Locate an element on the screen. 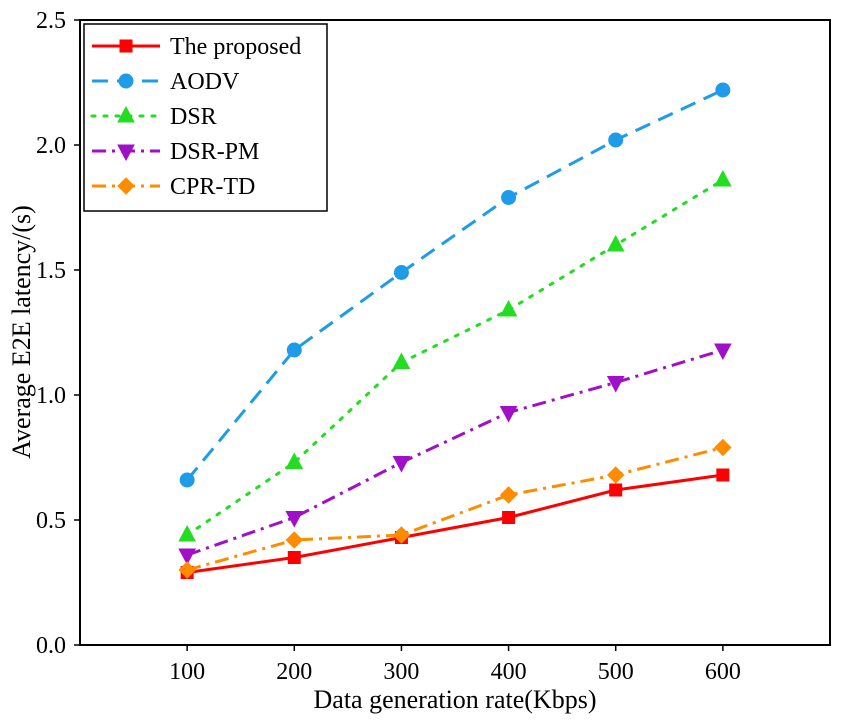 The width and height of the screenshot is (842, 721). x-tick-label: 300 is located at coordinates (401, 672).